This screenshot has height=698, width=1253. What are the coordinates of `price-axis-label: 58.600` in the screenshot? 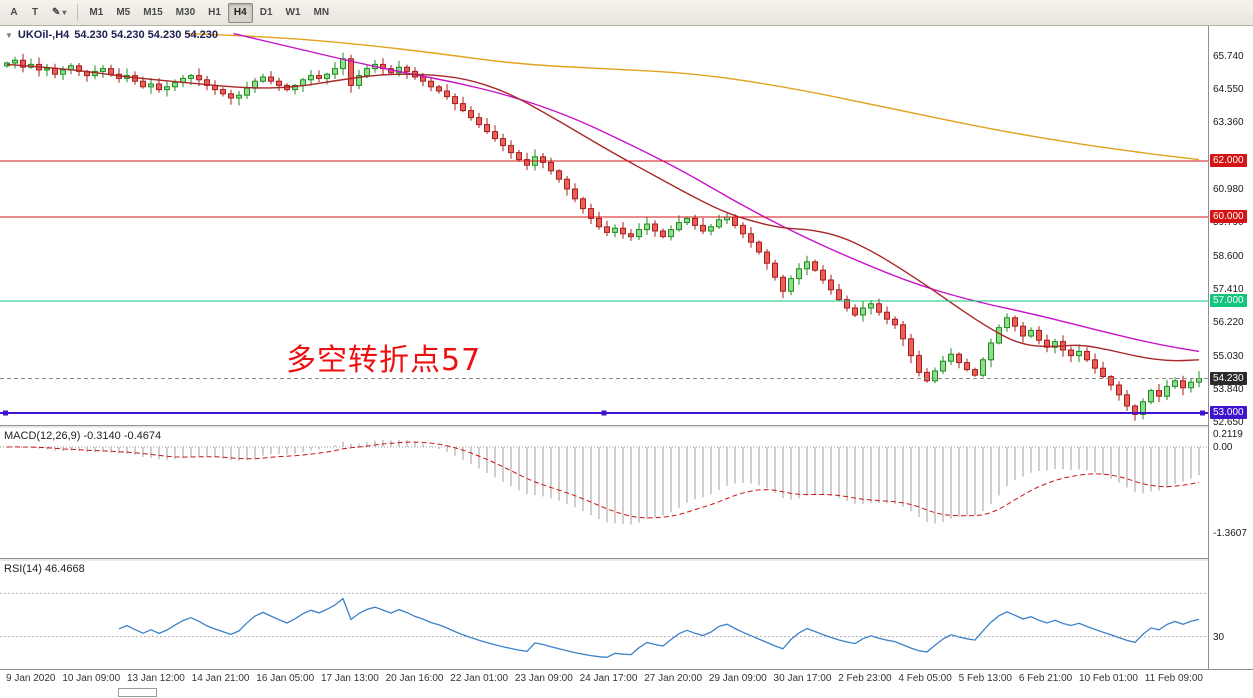 It's located at (1228, 256).